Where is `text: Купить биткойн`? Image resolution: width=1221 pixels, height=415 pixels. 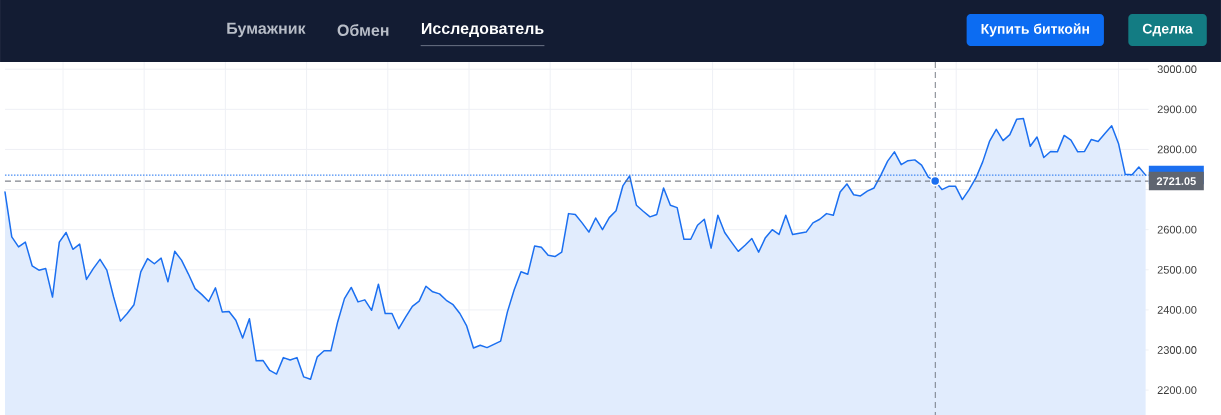 text: Купить биткойн is located at coordinates (1035, 30).